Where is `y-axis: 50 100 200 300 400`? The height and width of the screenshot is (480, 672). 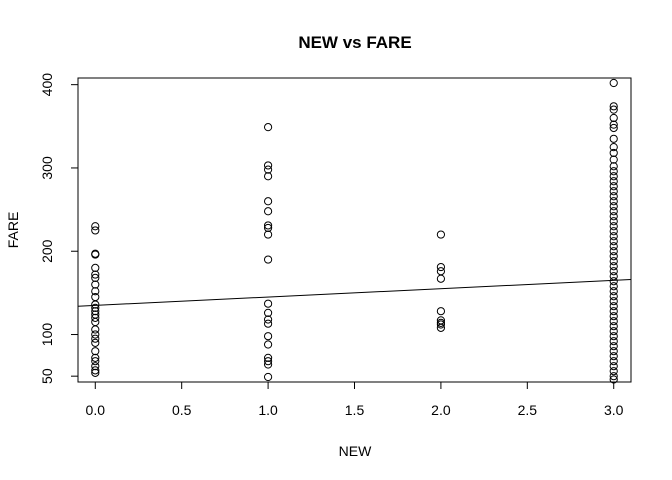
y-axis: 50 100 200 300 400 is located at coordinates (58, 228).